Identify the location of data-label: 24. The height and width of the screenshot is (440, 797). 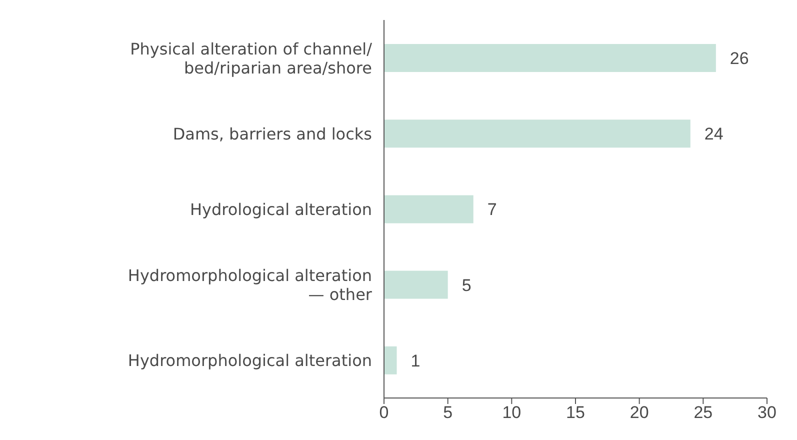
(714, 134).